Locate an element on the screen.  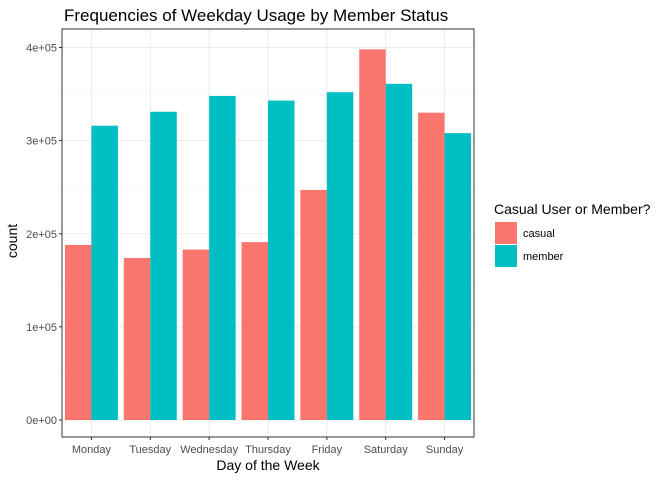
bar-member-saturday is located at coordinates (399, 251).